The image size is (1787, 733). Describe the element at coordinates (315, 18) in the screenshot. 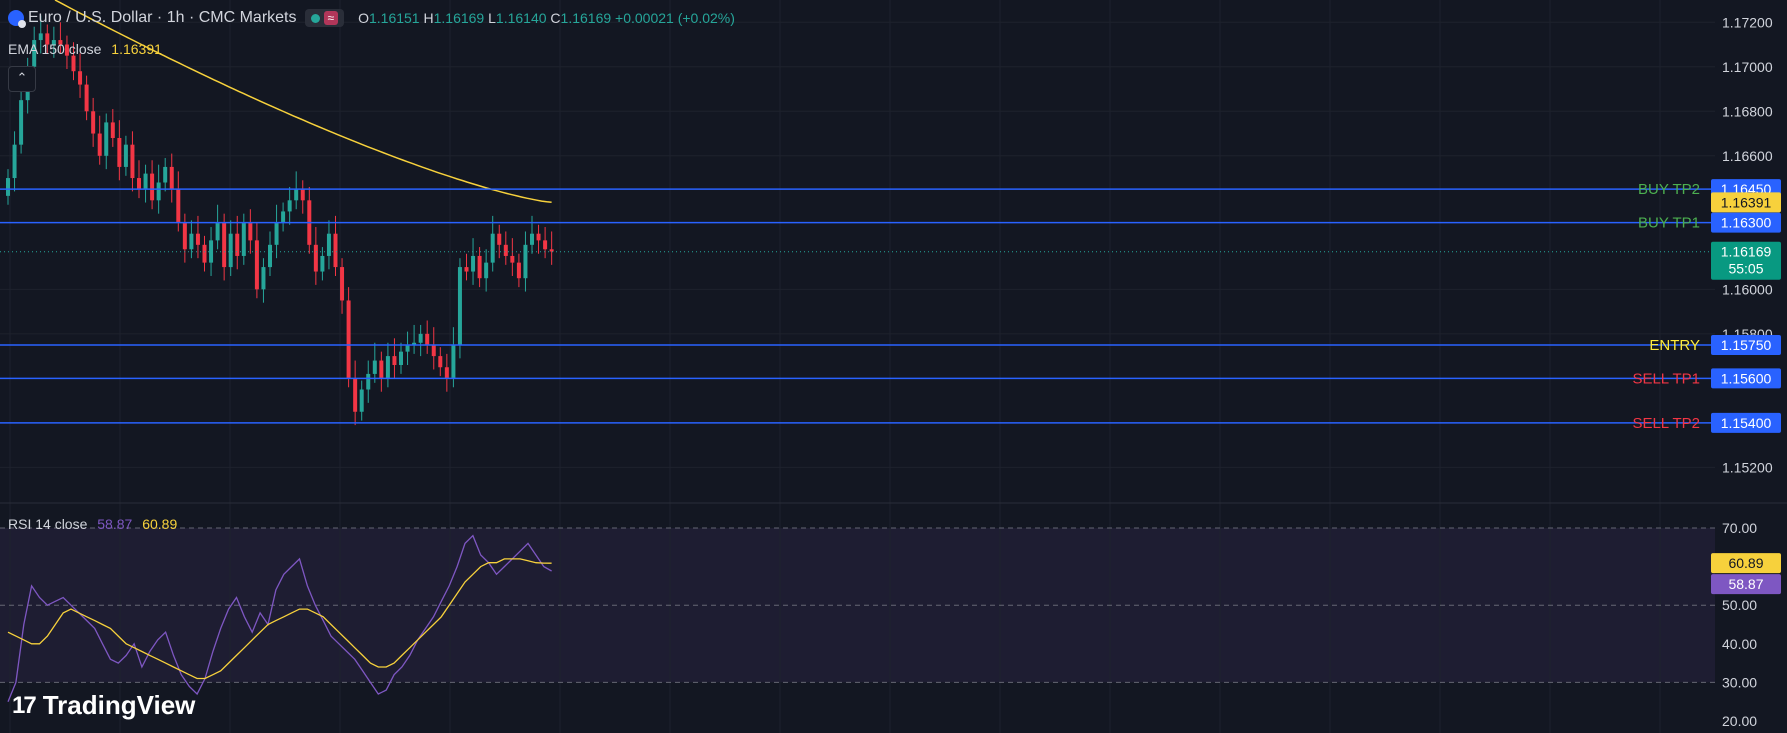

I see `market-open-icon` at that location.